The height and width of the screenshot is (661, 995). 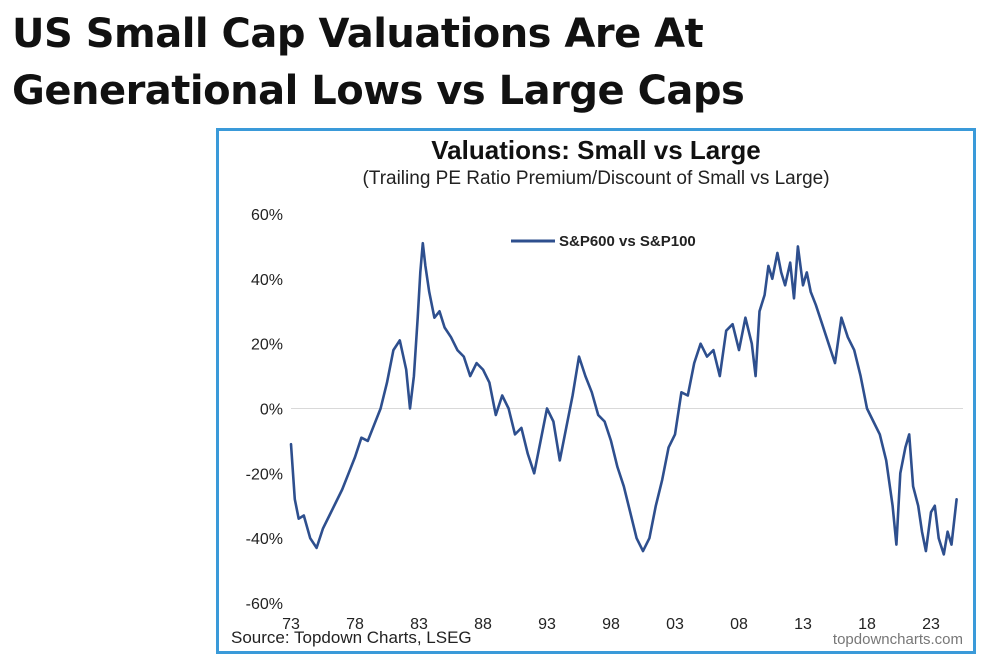 What do you see at coordinates (264, 474) in the screenshot?
I see `y-tick-label: -20%` at bounding box center [264, 474].